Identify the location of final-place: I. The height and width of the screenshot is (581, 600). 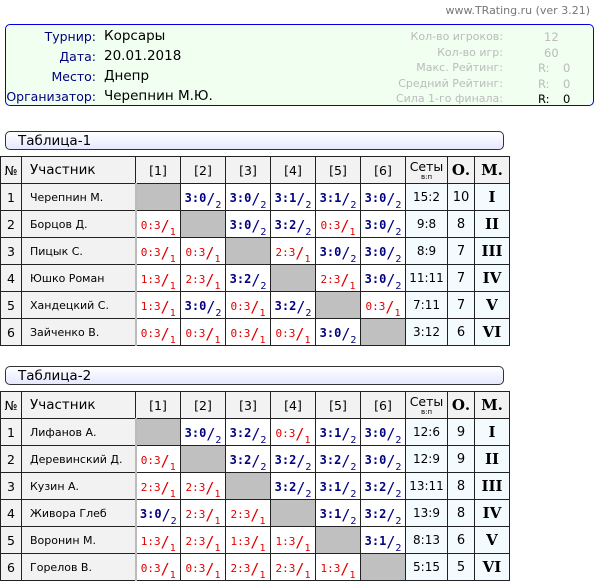
(492, 432).